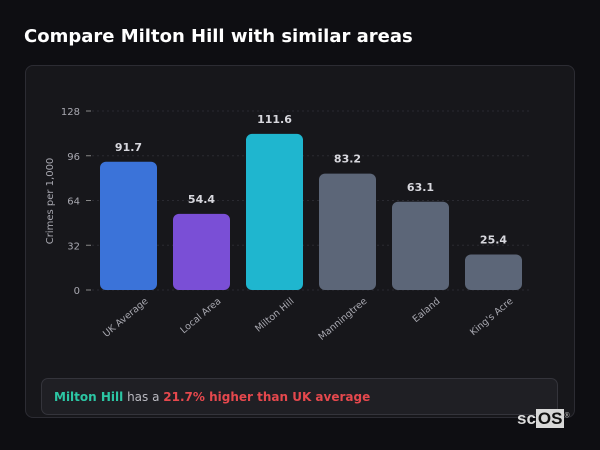  I want to click on bar-local-area, so click(201, 251).